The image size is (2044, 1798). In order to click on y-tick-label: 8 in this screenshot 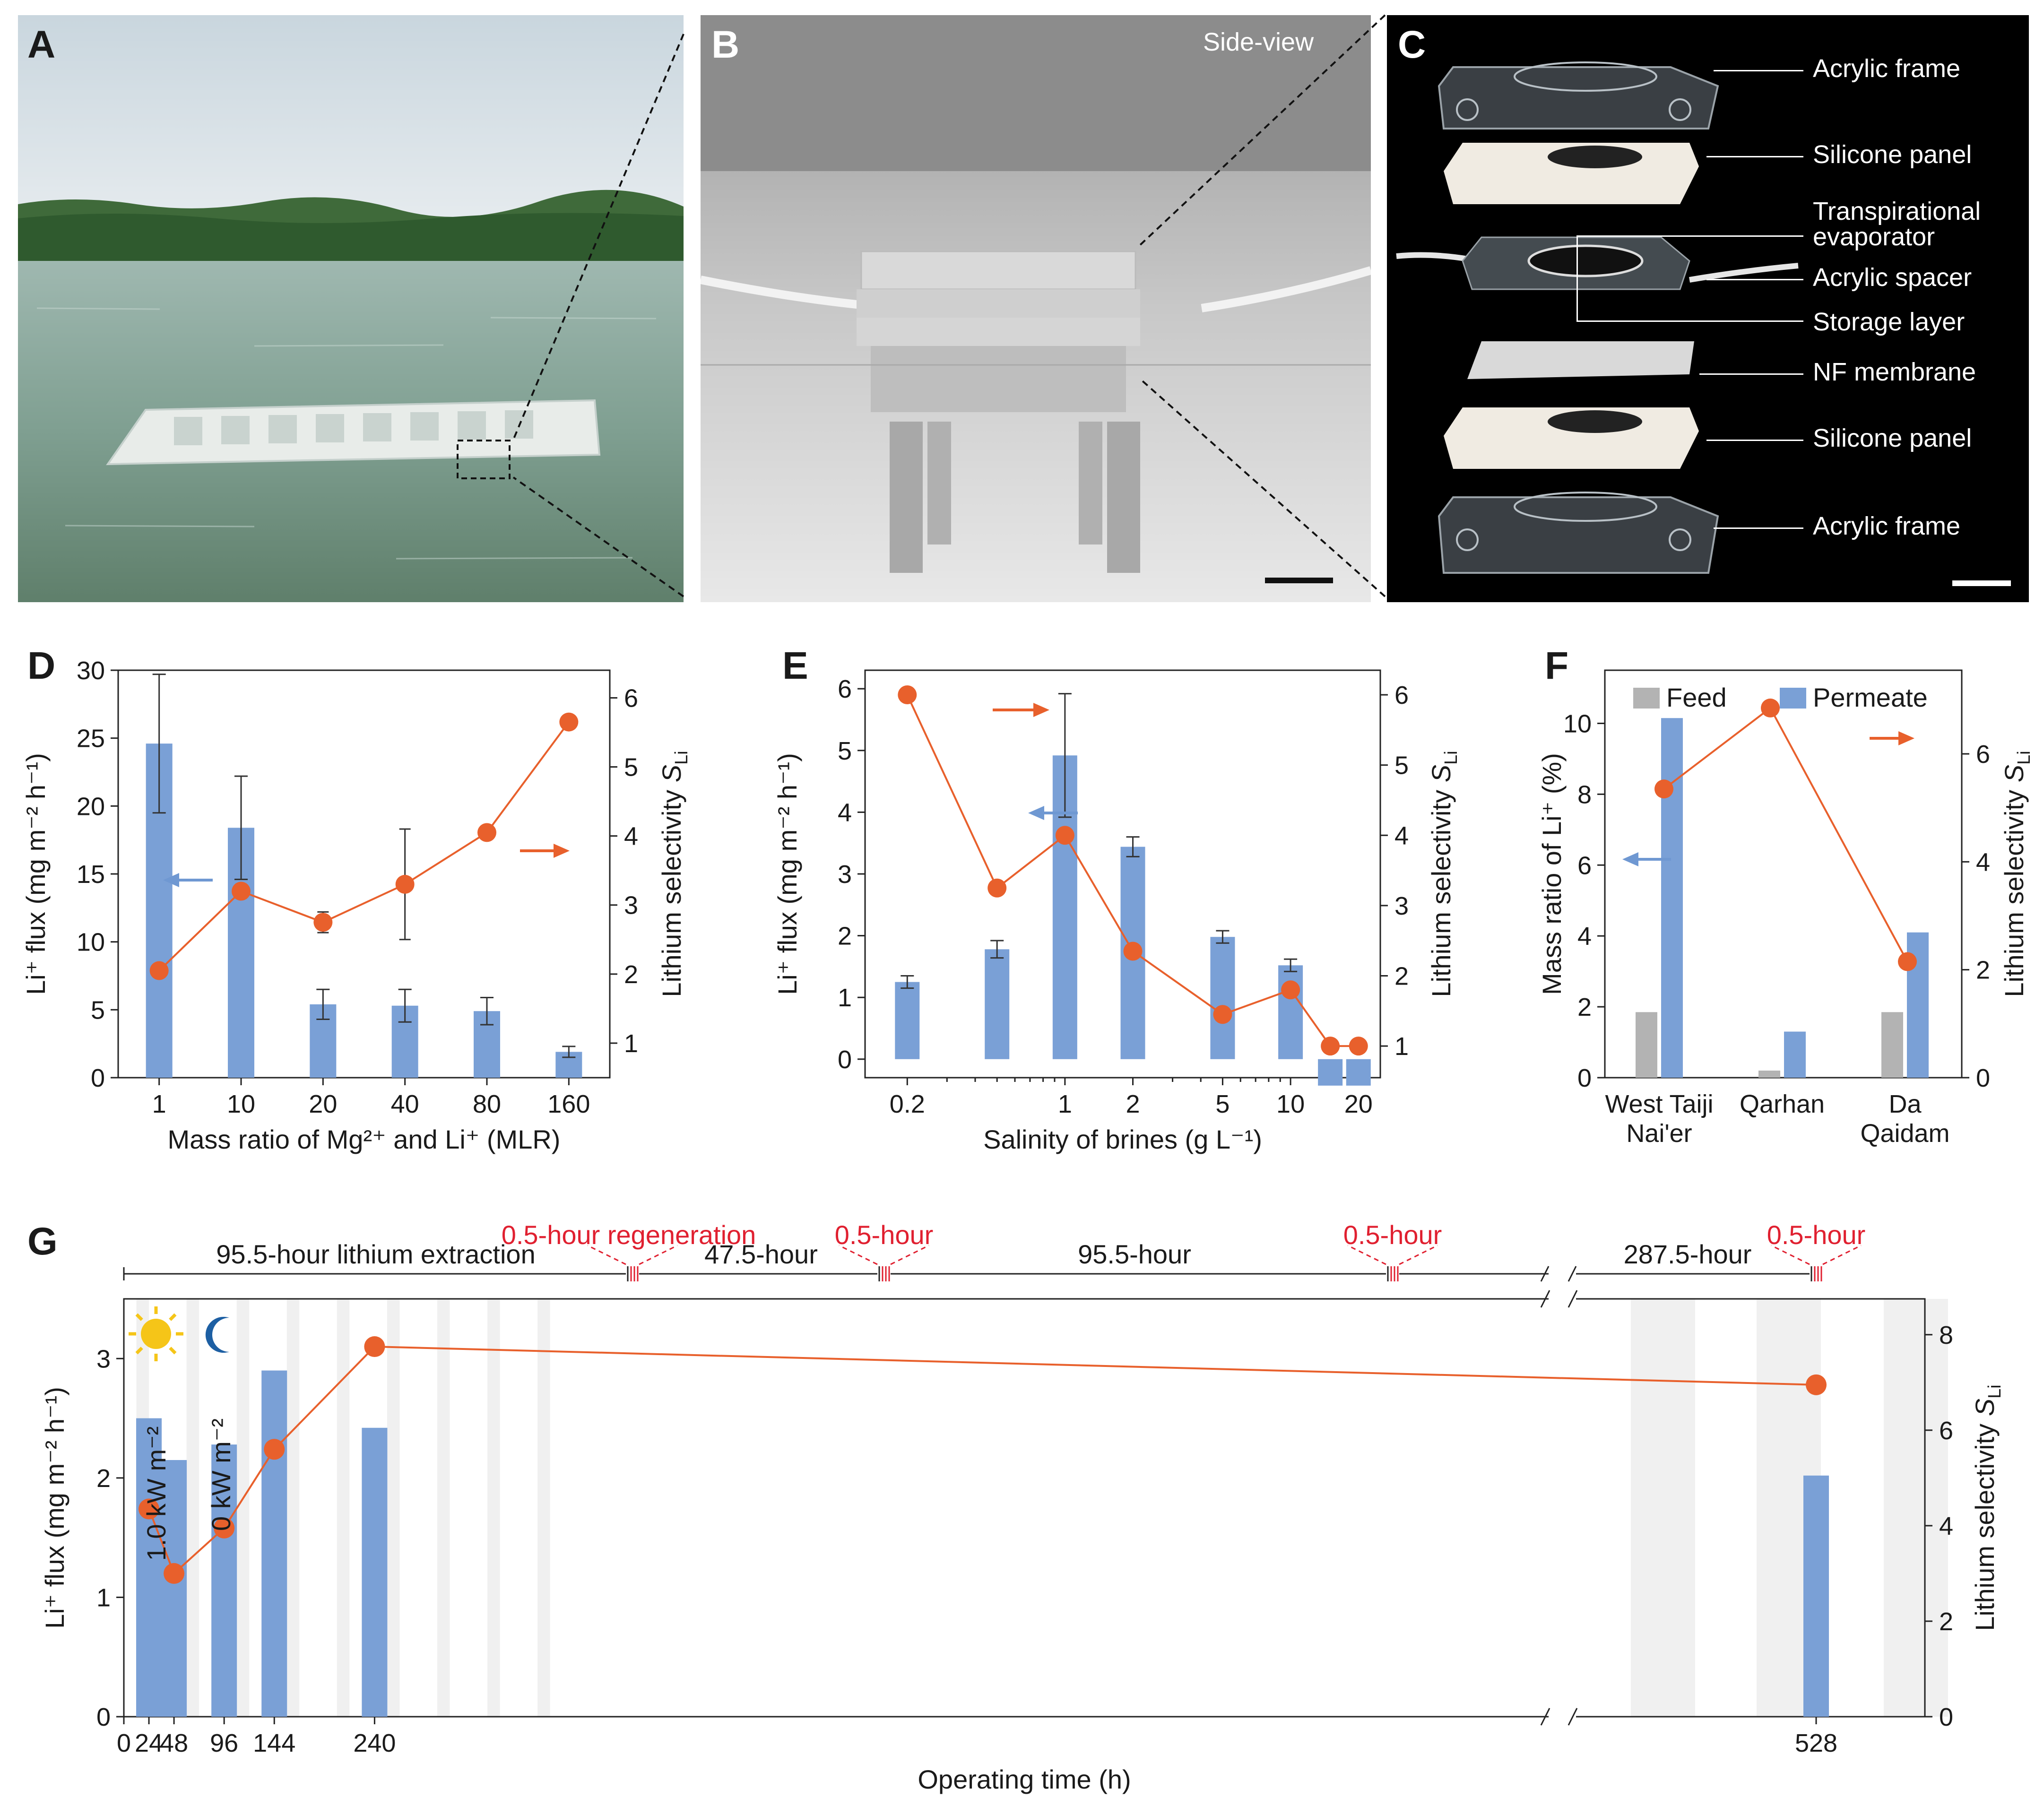, I will do `click(1584, 794)`.